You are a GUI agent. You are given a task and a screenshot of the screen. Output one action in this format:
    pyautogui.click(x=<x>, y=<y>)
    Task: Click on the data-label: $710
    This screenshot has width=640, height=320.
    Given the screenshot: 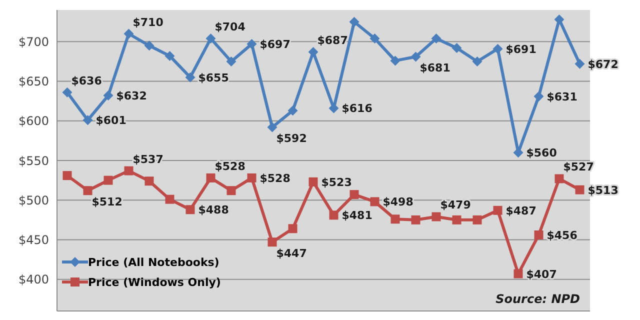 What is the action you would take?
    pyautogui.click(x=148, y=22)
    